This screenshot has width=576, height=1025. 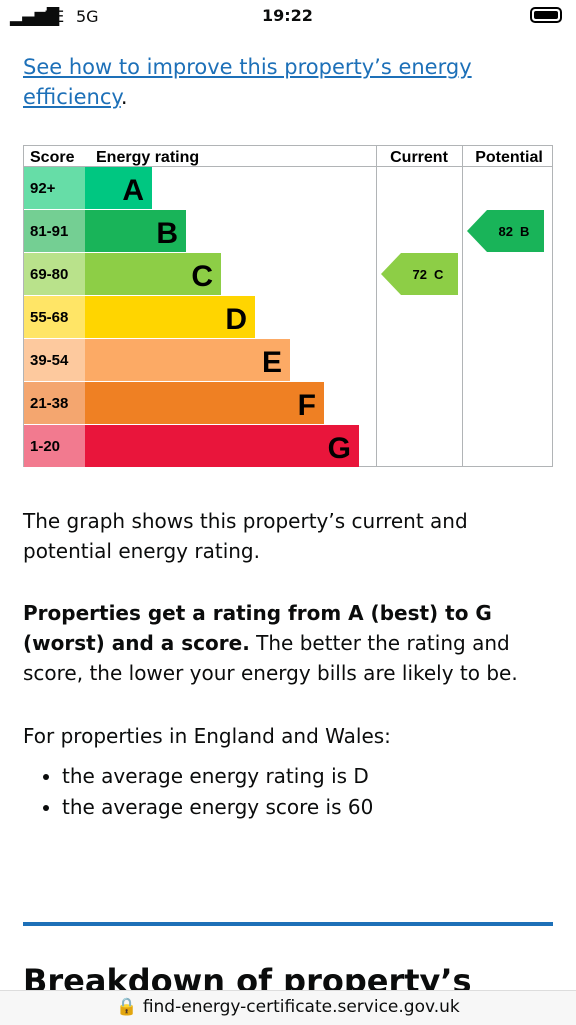 What do you see at coordinates (439, 274) in the screenshot?
I see `current-band: C` at bounding box center [439, 274].